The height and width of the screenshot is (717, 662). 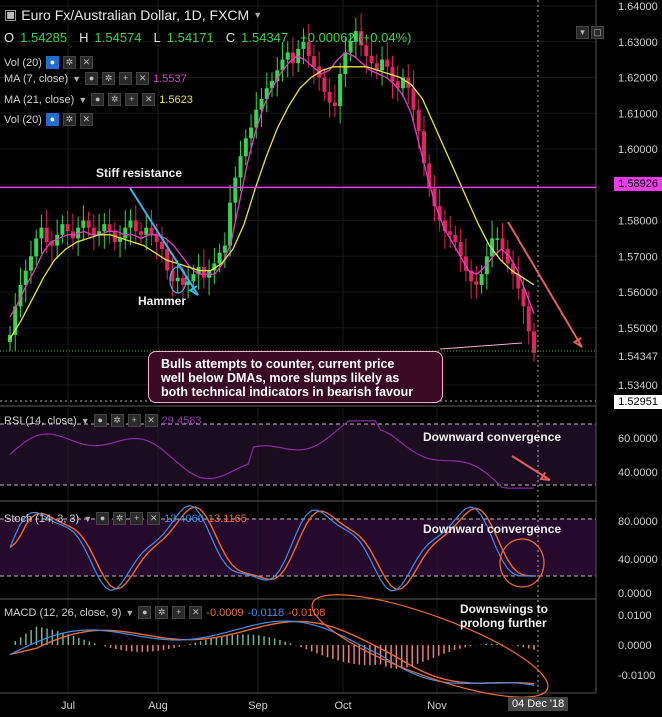 I want to click on rsi-note: Downward convergence, so click(x=492, y=437).